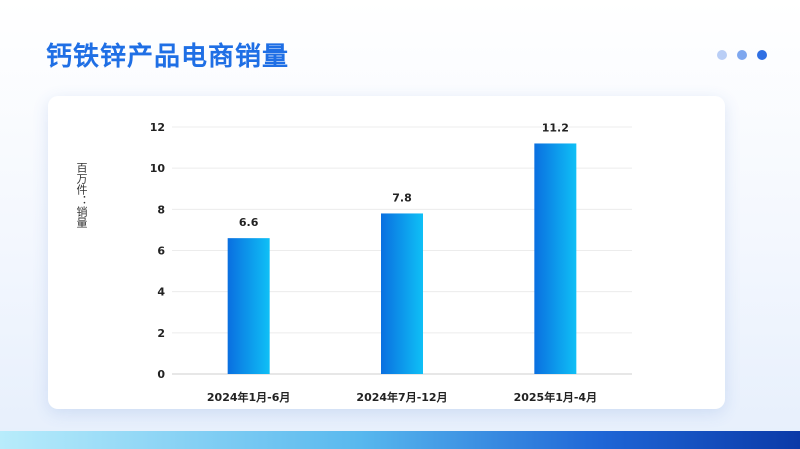  Describe the element at coordinates (157, 127) in the screenshot. I see `y-tick-label: 12` at that location.